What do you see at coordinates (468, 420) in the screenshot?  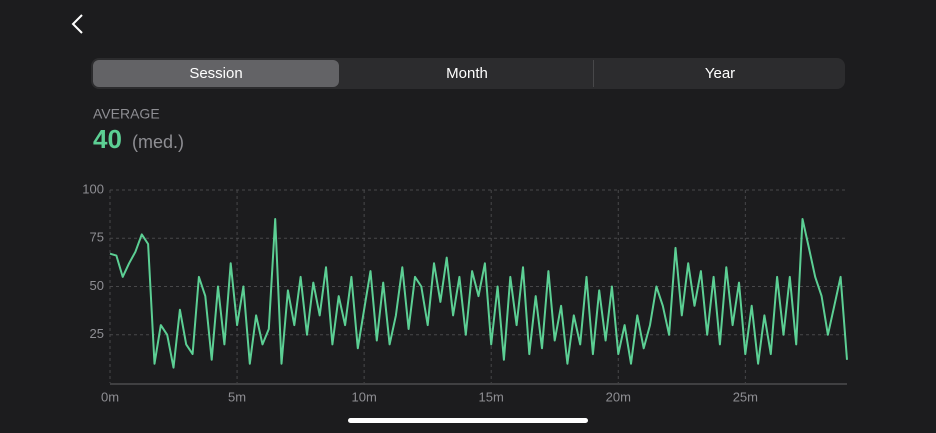 I see `home-indicator` at bounding box center [468, 420].